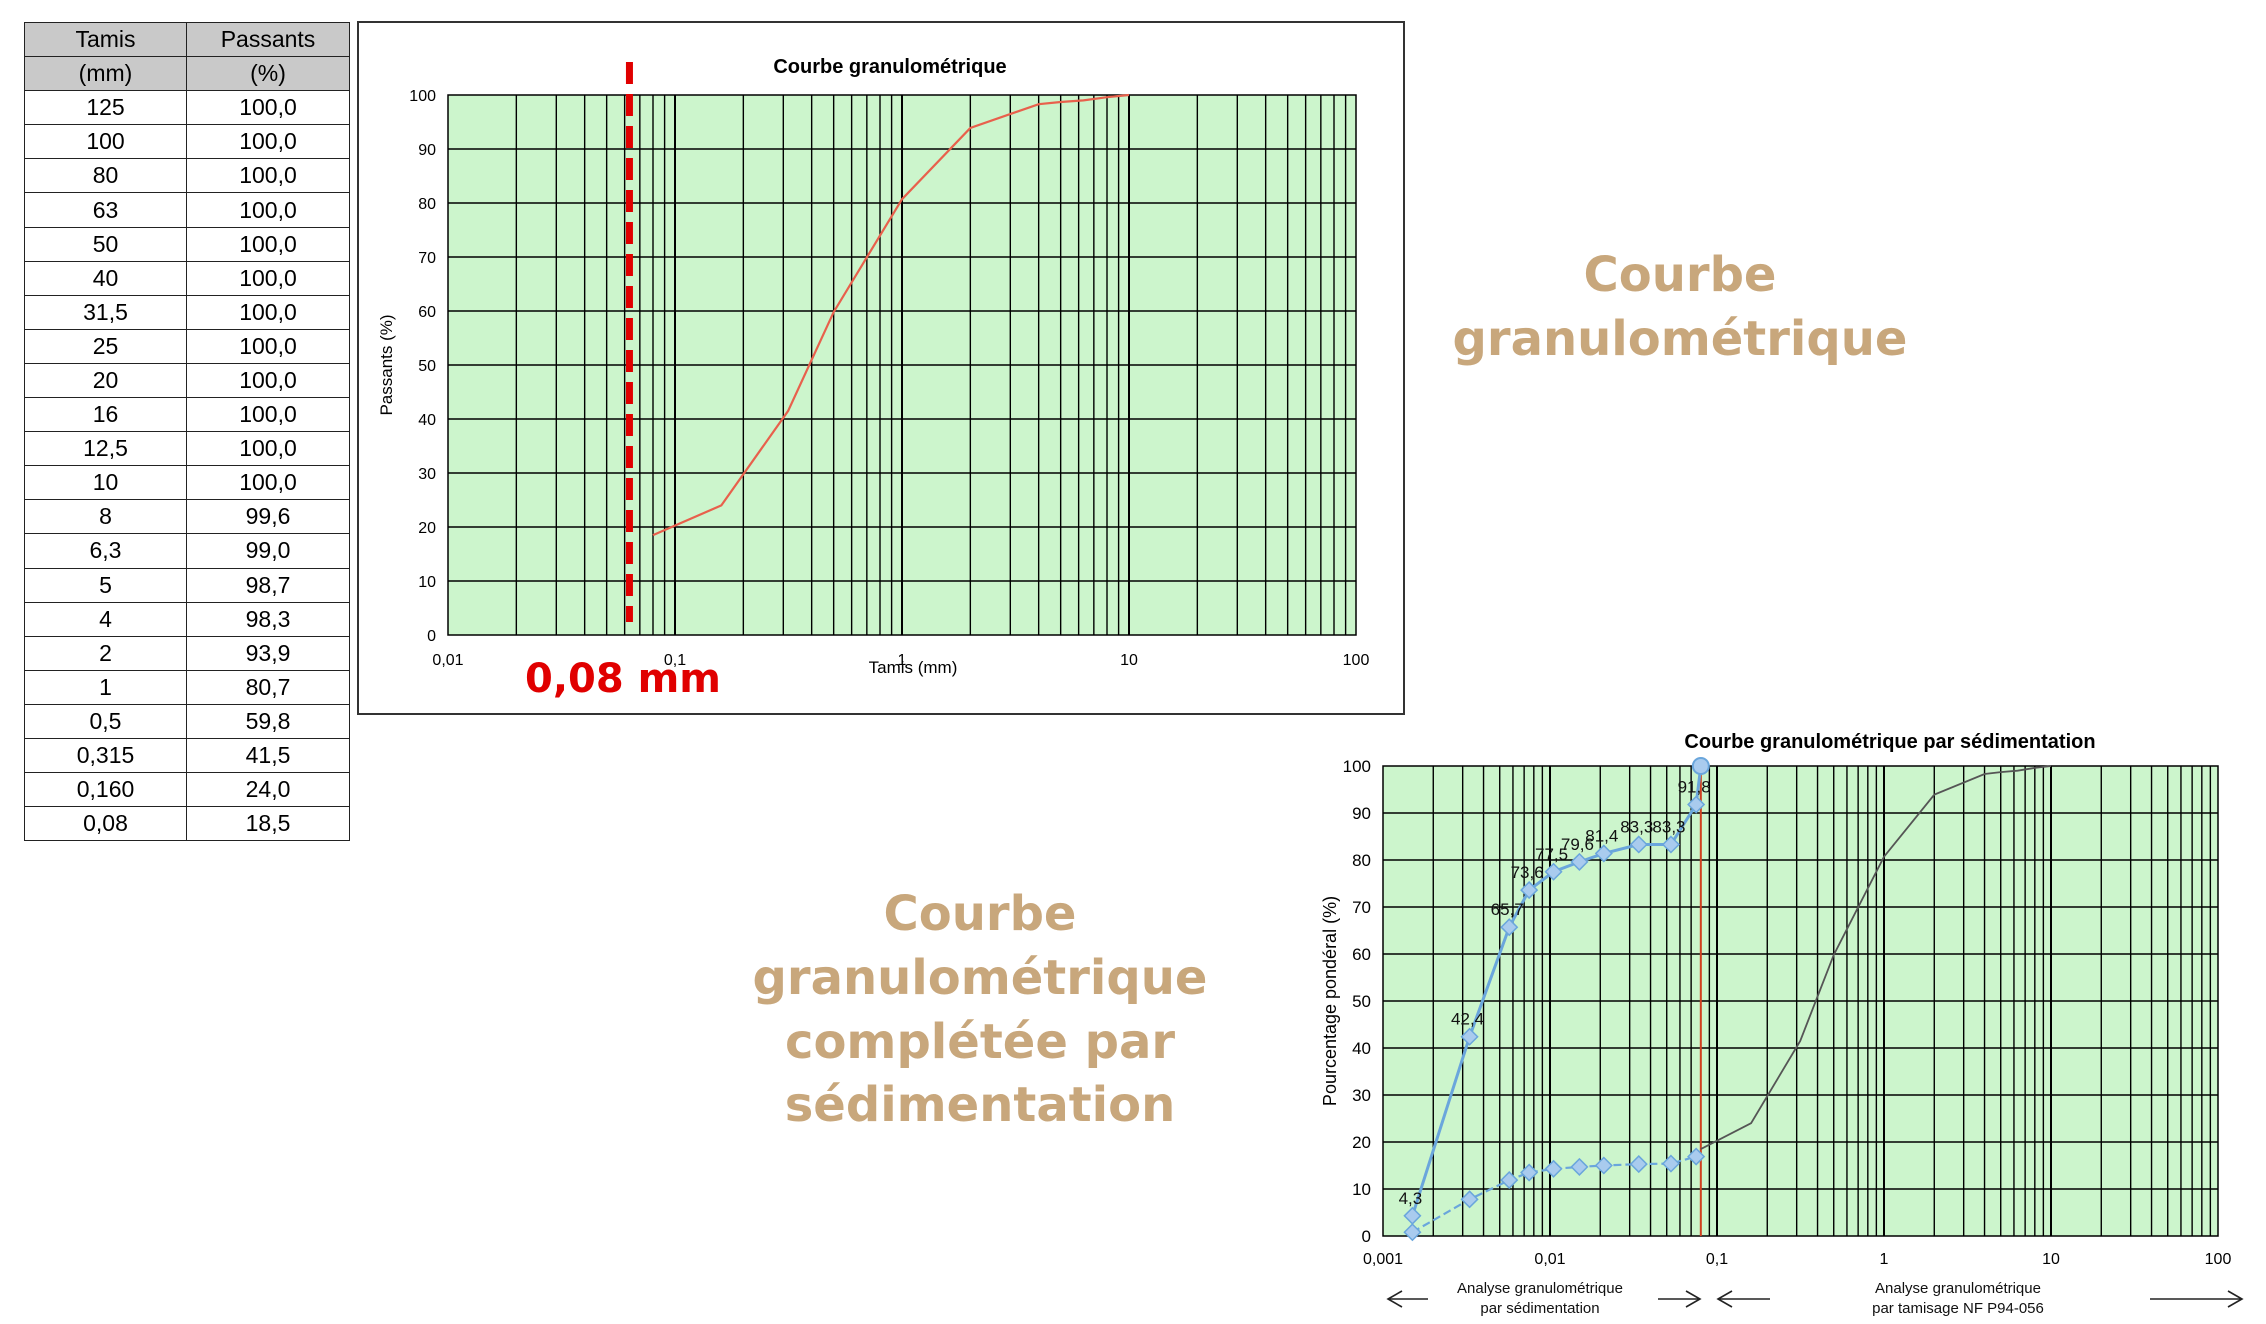 The height and width of the screenshot is (1324, 2266). What do you see at coordinates (1394, 1299) in the screenshot?
I see `arrow-head-left` at bounding box center [1394, 1299].